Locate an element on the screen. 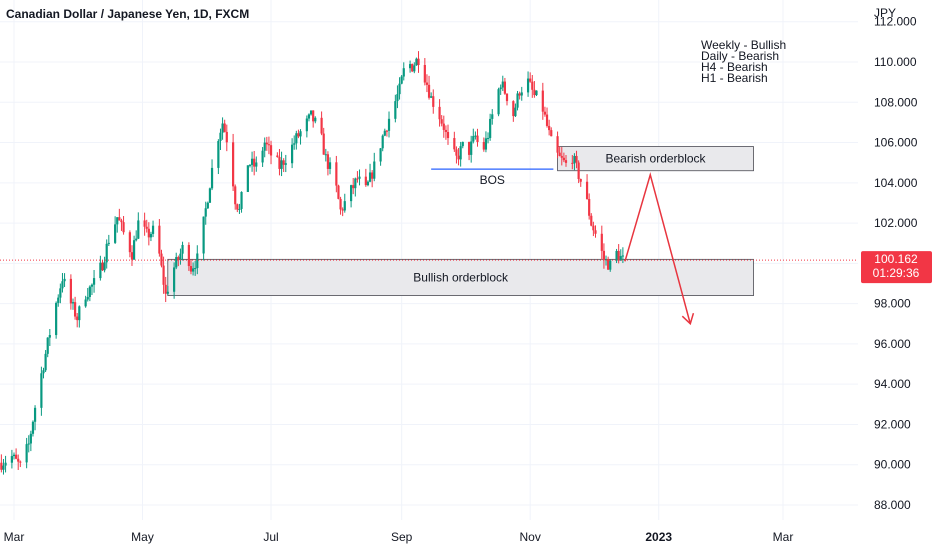 The height and width of the screenshot is (550, 932). bullish-orderblock-label: Bullish orderblock is located at coordinates (461, 277).